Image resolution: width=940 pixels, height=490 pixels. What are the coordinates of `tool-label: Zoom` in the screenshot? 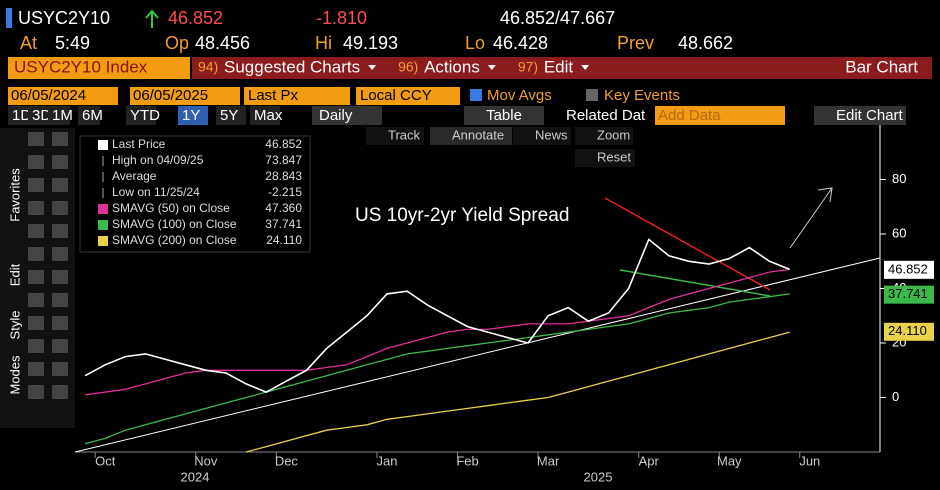 It's located at (613, 134).